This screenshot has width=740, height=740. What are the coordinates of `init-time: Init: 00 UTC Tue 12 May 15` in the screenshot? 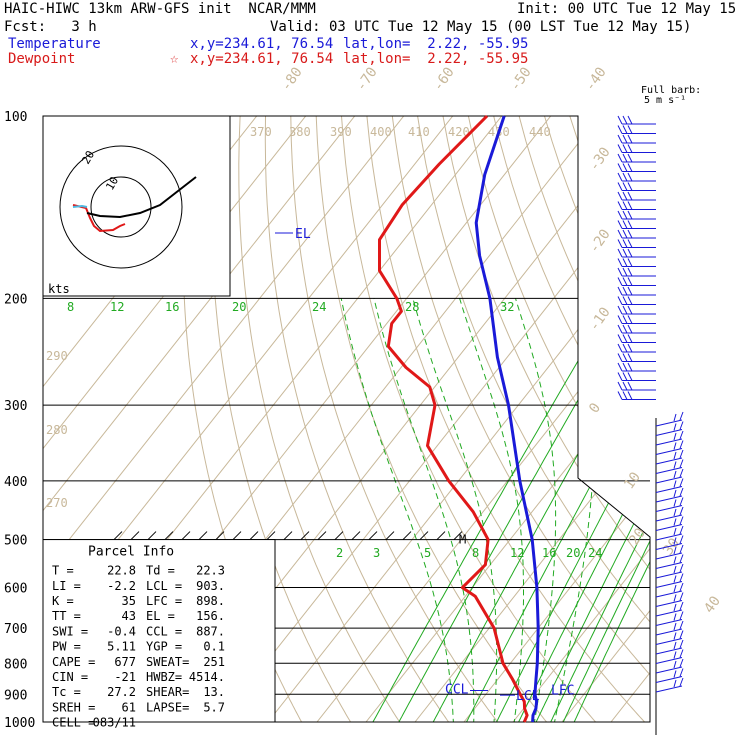 It's located at (627, 9).